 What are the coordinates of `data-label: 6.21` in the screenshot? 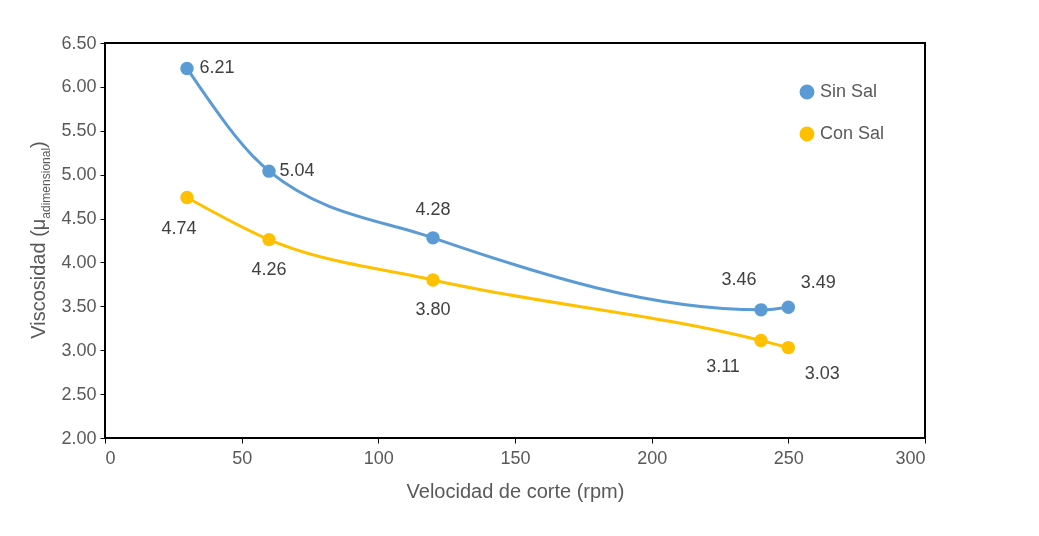 It's located at (217, 67).